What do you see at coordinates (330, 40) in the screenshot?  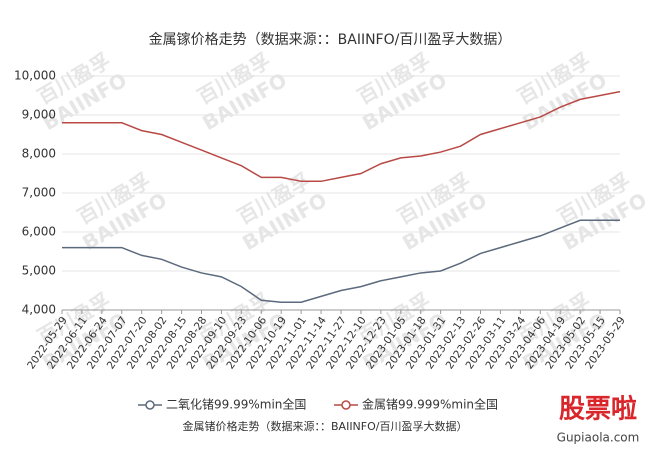 I see `chart-title: 金属镓价格走势（数据来源：：BAIINFO/百川盈孚大数据）` at bounding box center [330, 40].